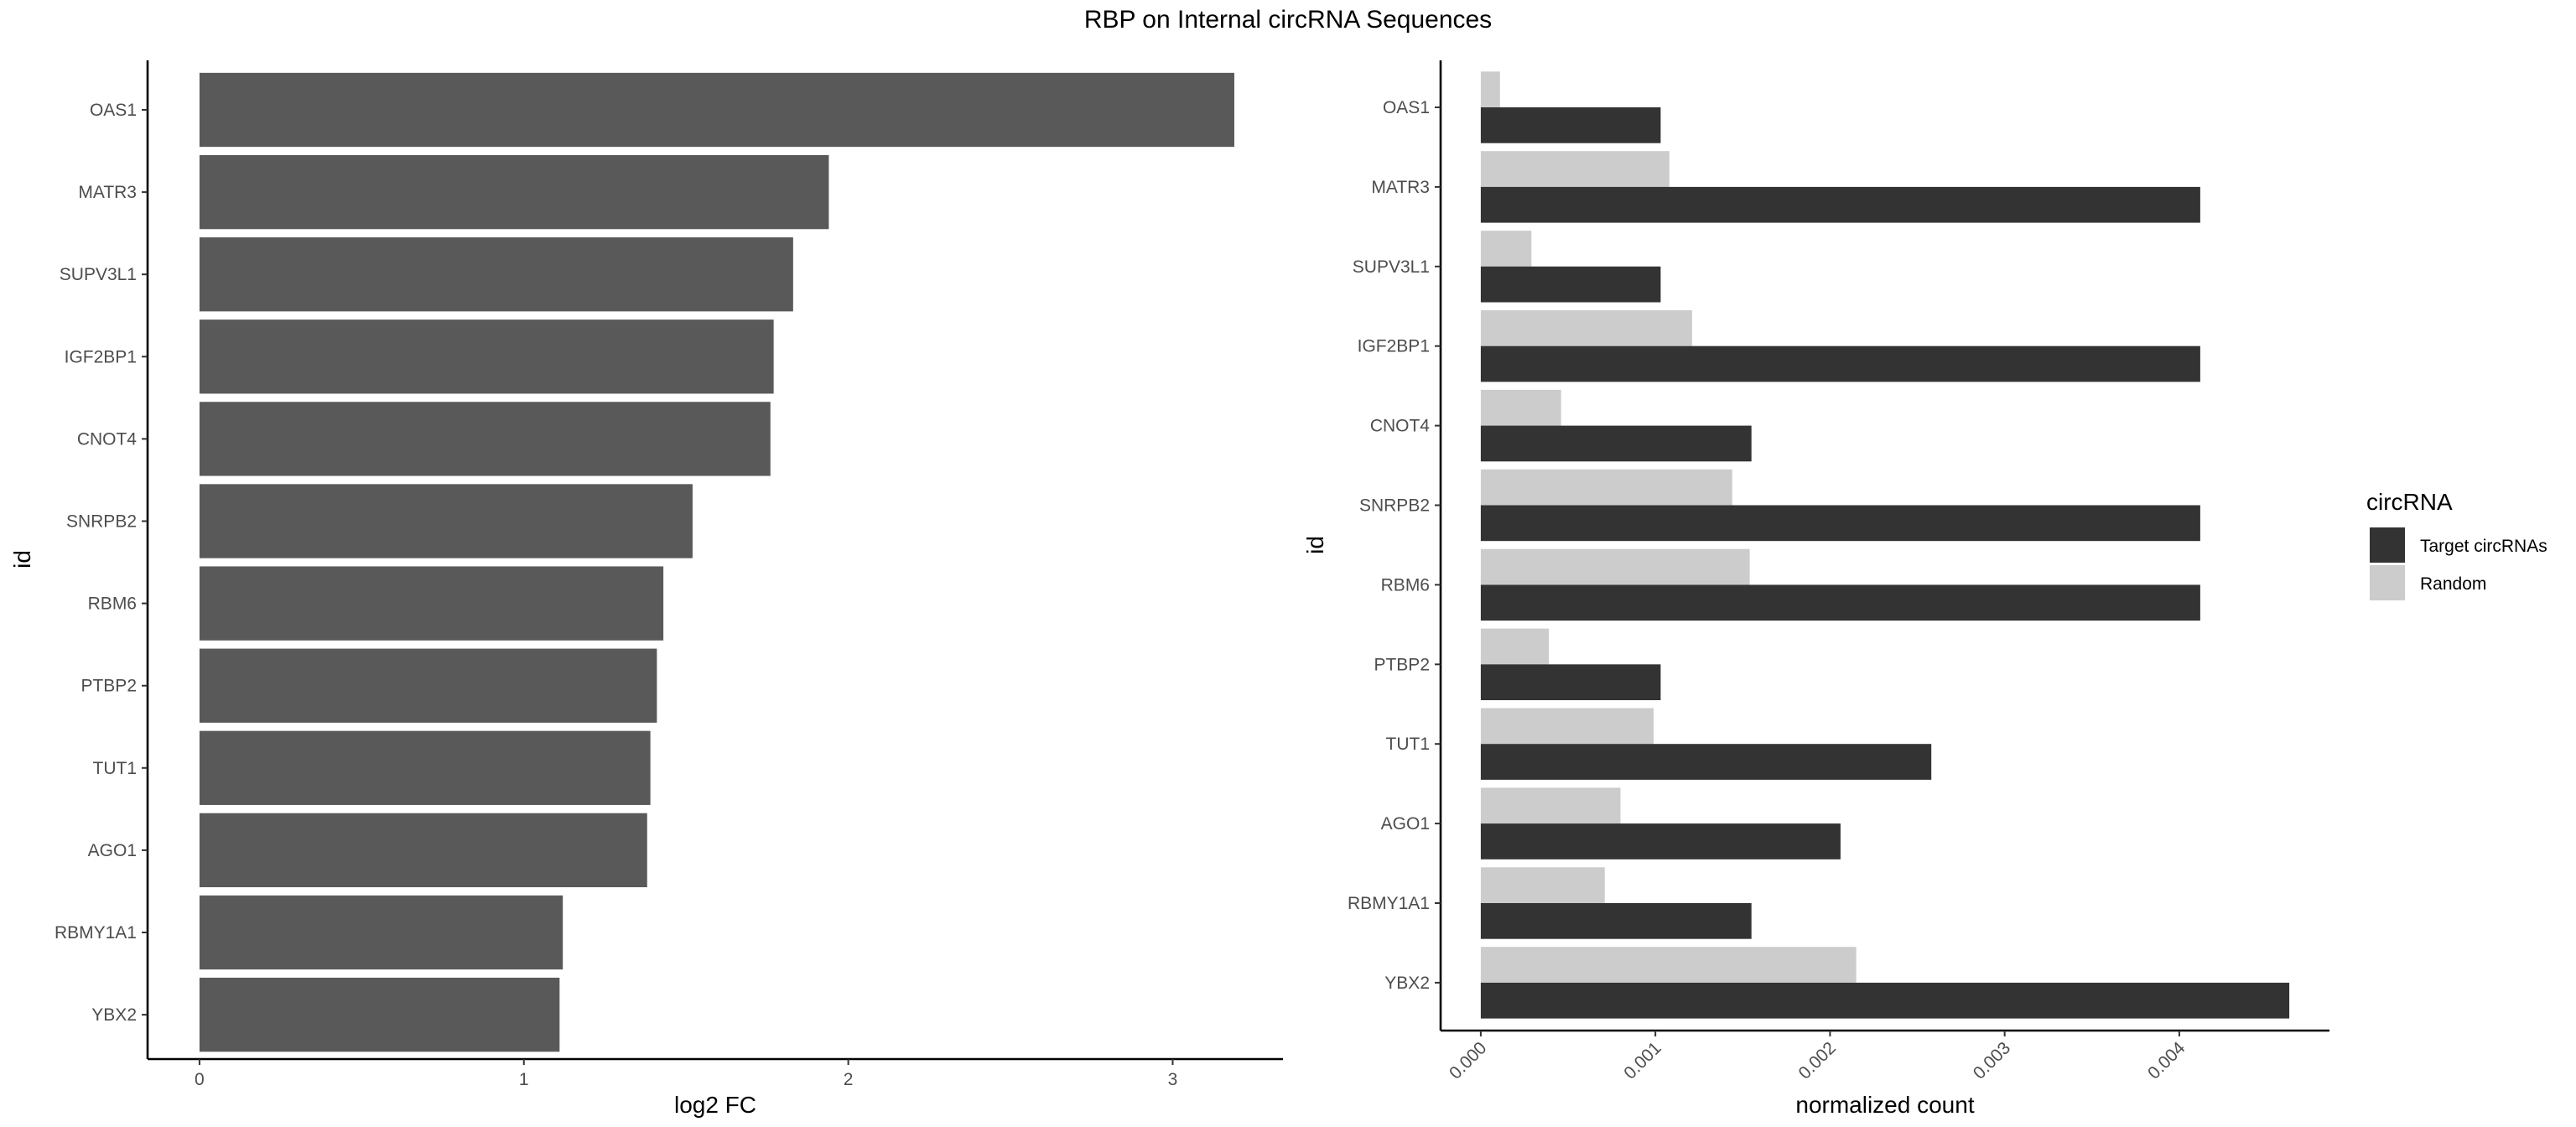  Describe the element at coordinates (1515, 646) in the screenshot. I see `bar-random-ptbp2` at that location.